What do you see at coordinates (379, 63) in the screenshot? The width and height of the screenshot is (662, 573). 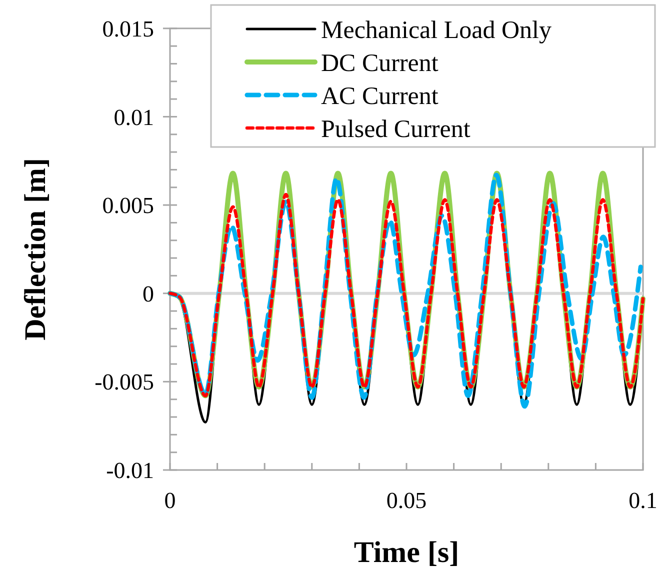 I see `legend-label: DC Current` at bounding box center [379, 63].